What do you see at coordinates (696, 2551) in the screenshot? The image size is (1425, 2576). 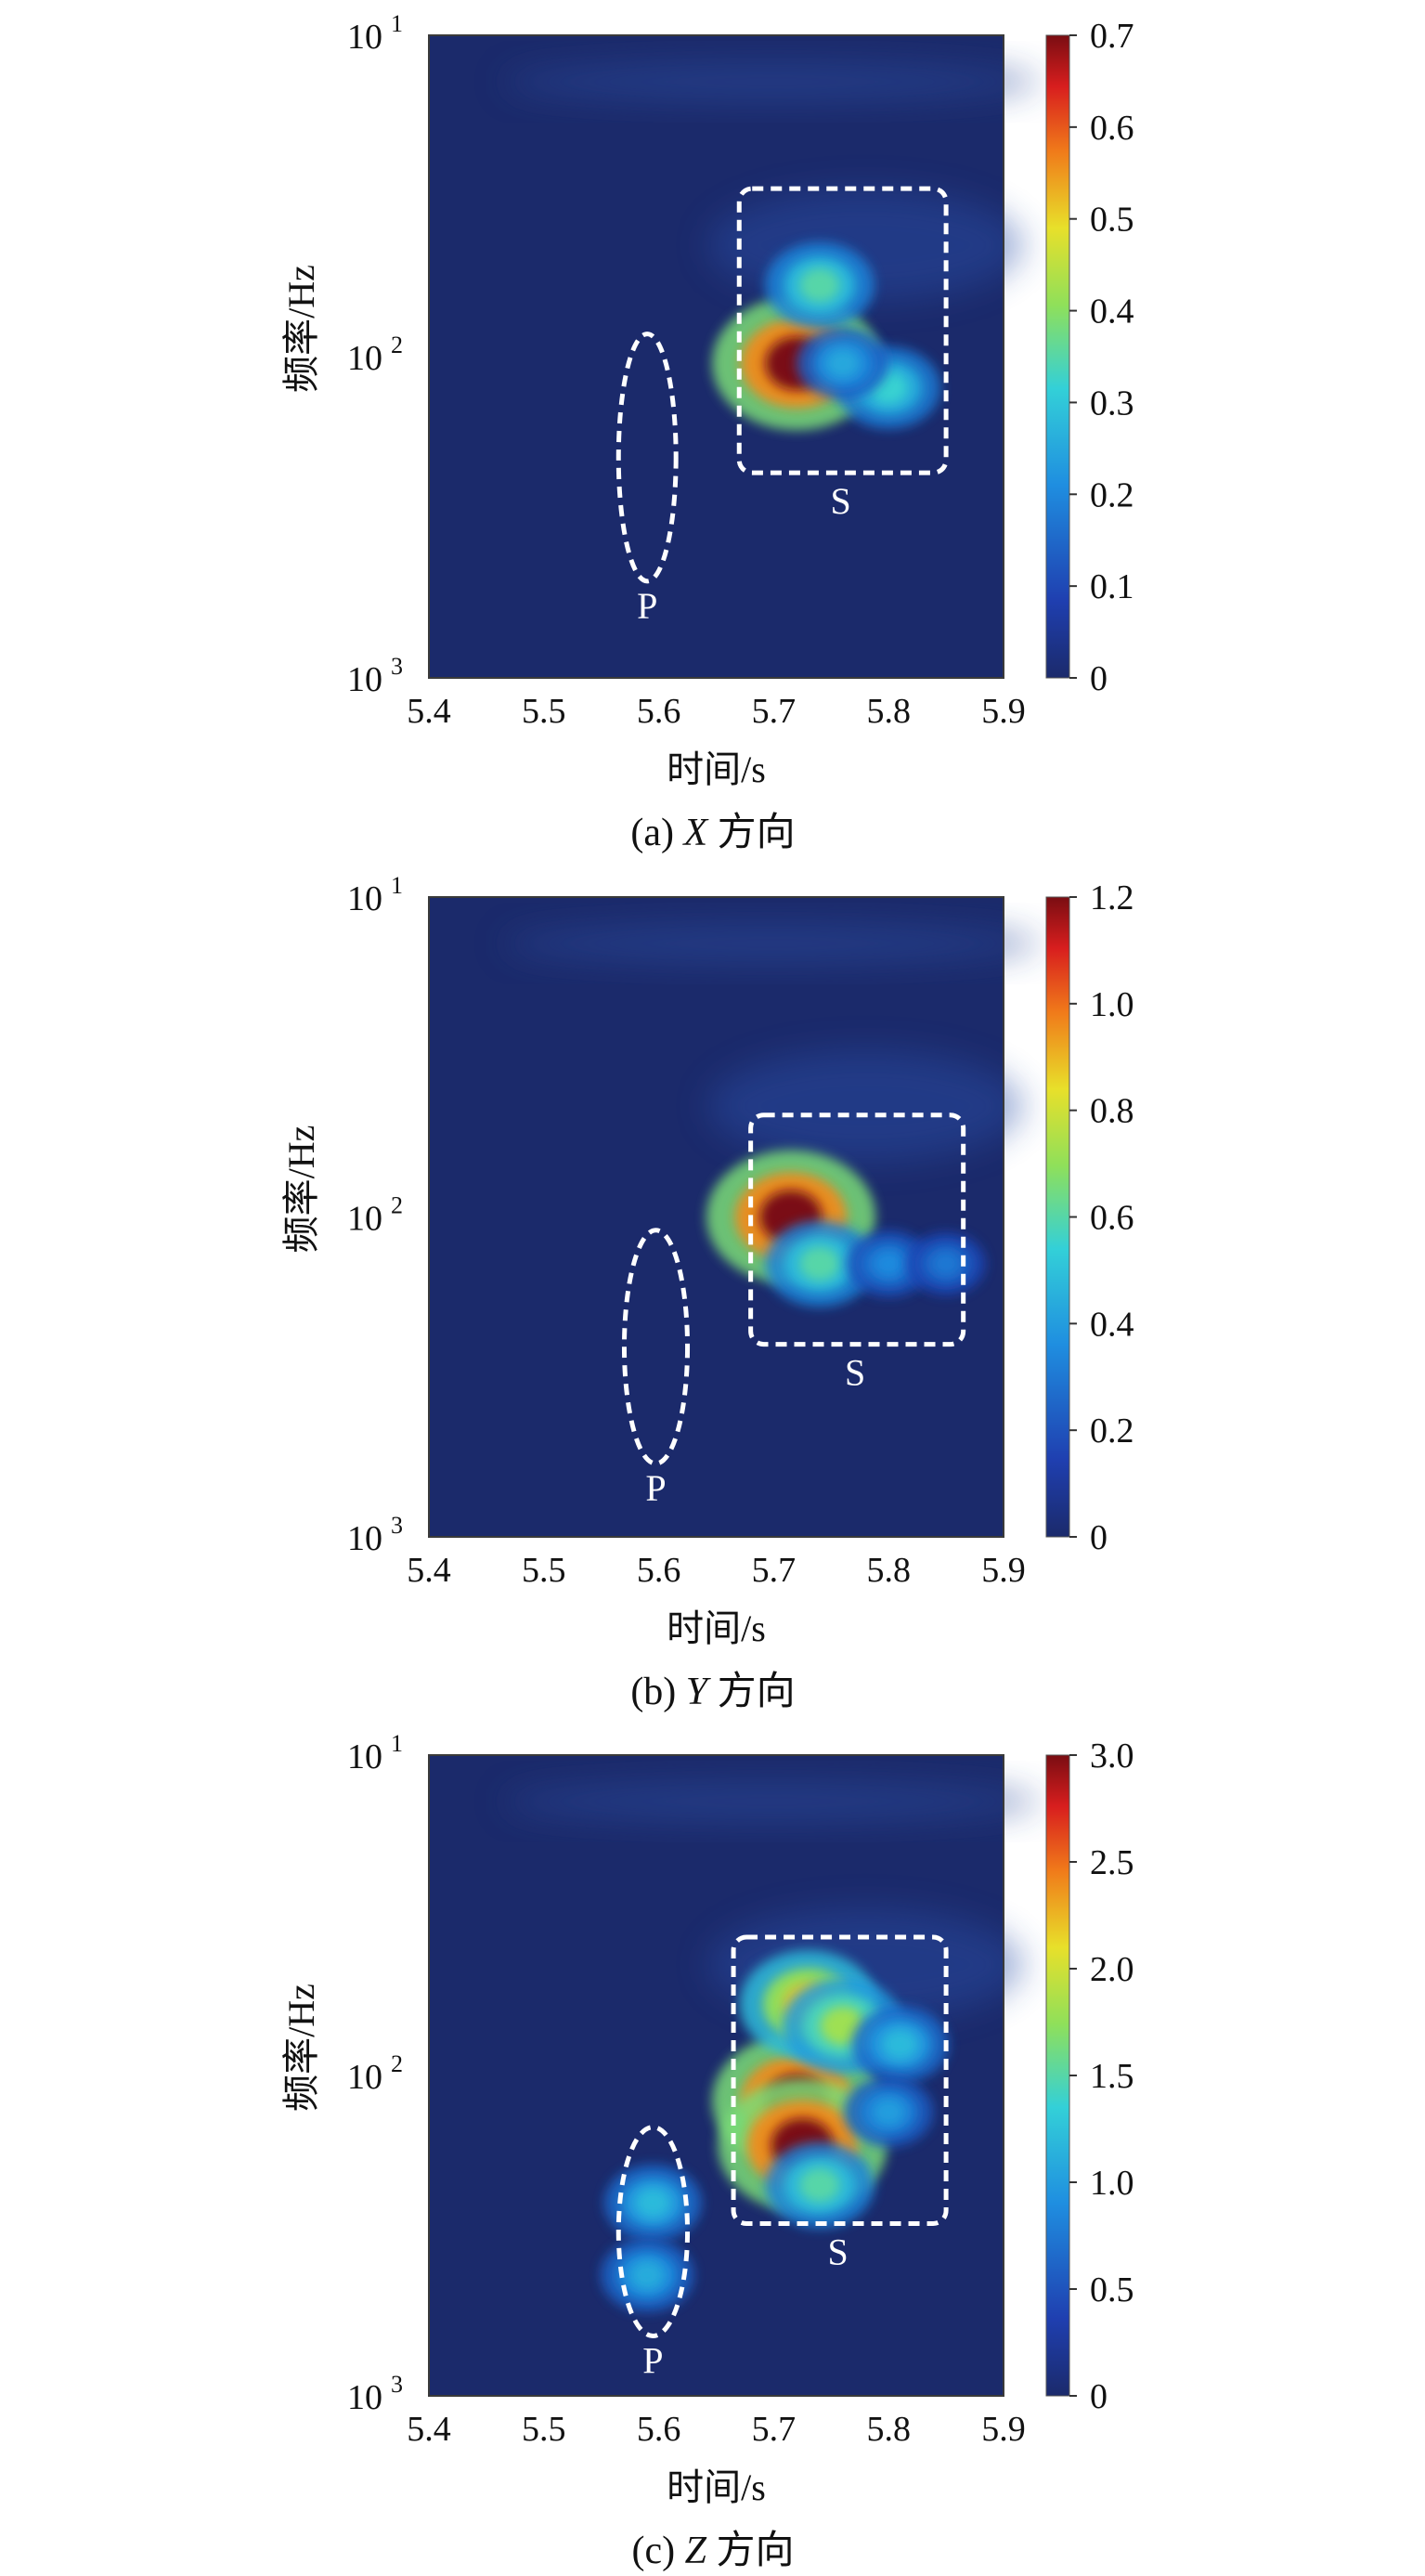 I see `caption-axis: Z` at bounding box center [696, 2551].